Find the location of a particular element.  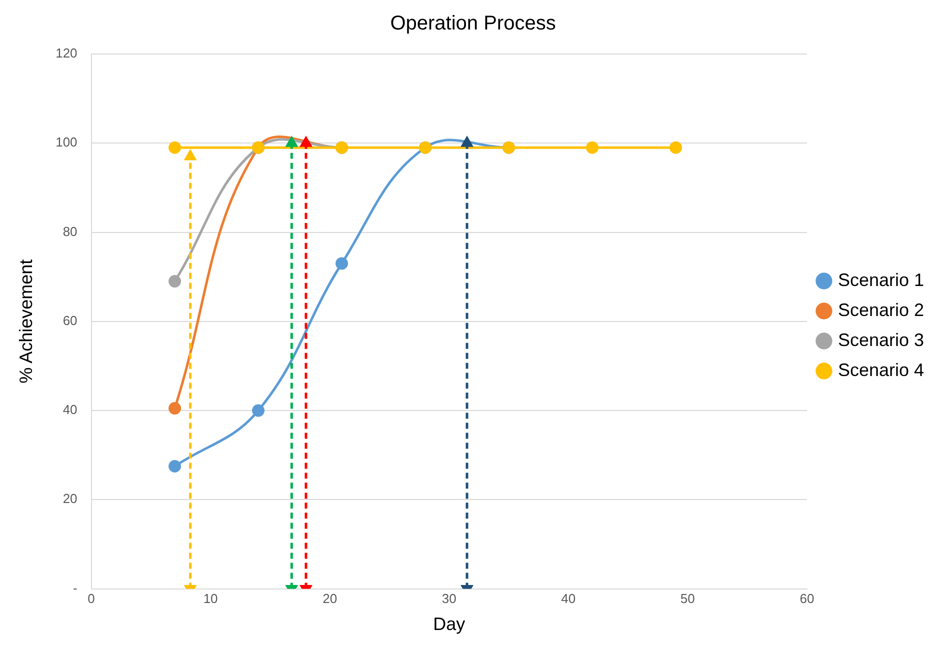

y-tick-label: 120 is located at coordinates (67, 53).